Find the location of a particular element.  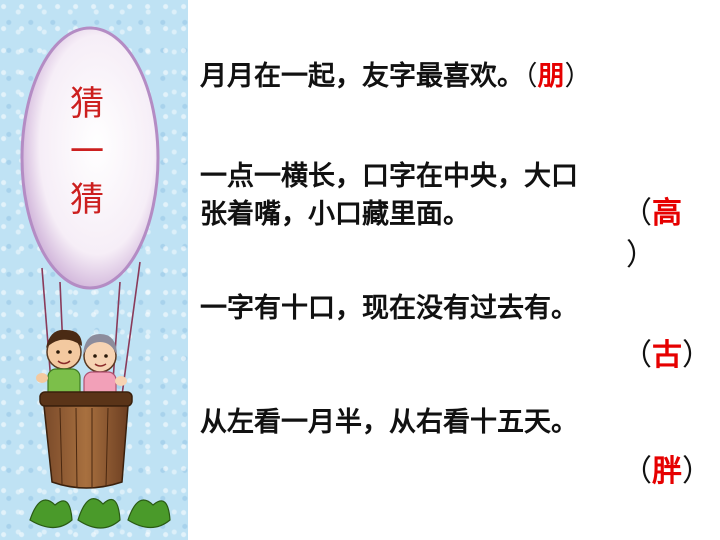

riddle-4: 从左看一月半，从右看十五天。 is located at coordinates (452, 423).